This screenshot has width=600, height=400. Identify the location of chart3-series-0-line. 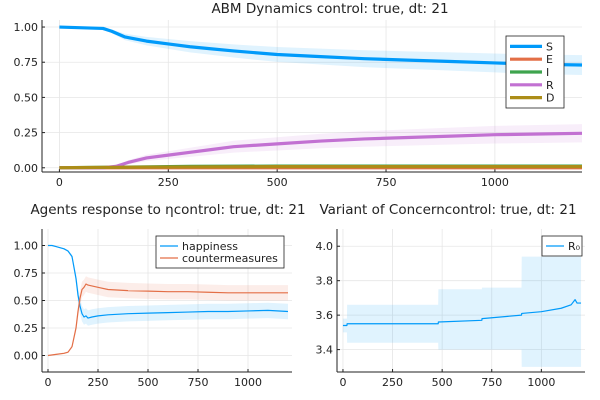
(462, 313).